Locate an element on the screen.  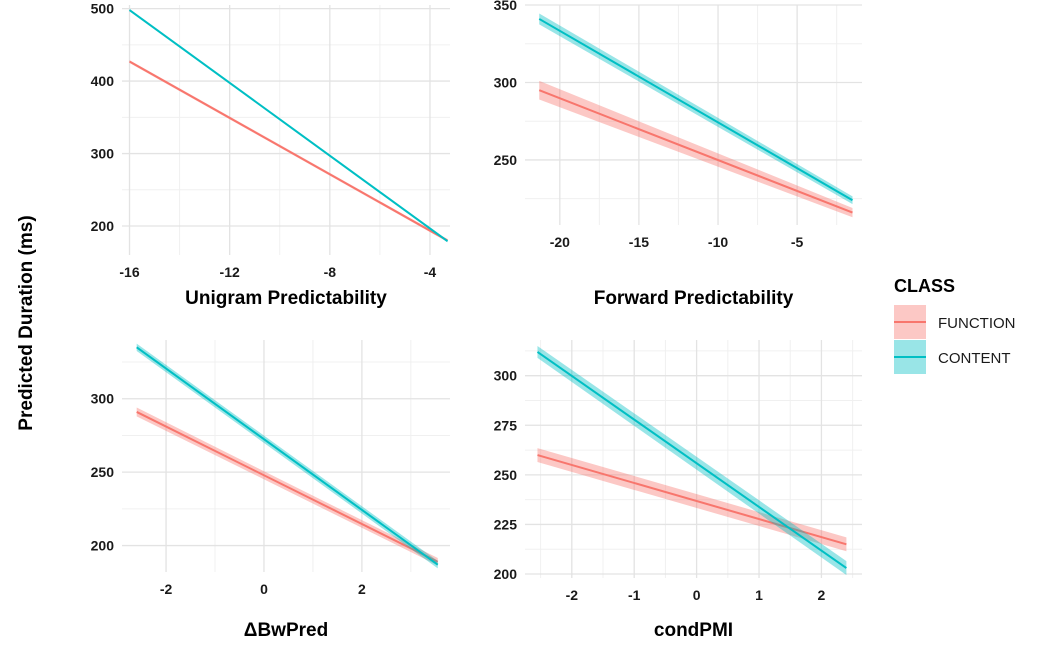
legend: CLASS FUNCTION CONTENT is located at coordinates (955, 325).